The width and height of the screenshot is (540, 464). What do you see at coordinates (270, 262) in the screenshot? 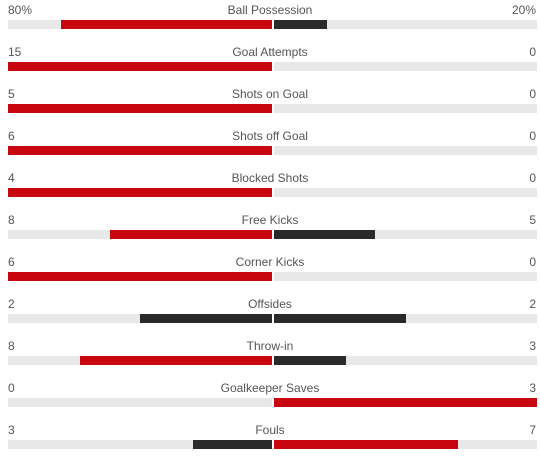
I see `stat-label: Corner Kicks` at bounding box center [270, 262].